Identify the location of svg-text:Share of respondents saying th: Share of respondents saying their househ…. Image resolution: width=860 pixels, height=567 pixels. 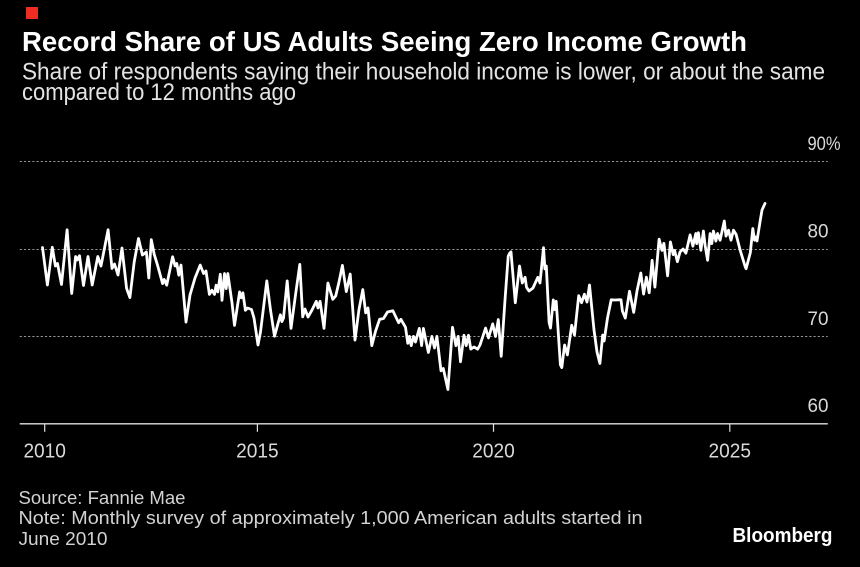
(423, 72).